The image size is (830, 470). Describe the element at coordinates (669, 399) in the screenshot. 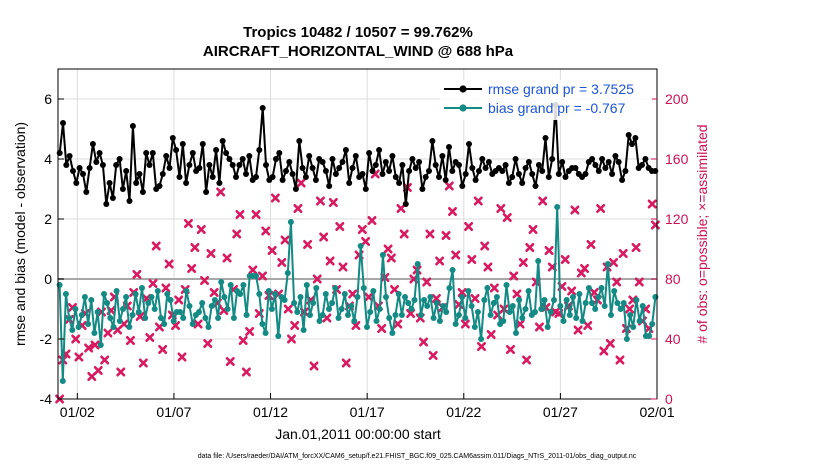

I see `y-right-tick-label: 0` at that location.